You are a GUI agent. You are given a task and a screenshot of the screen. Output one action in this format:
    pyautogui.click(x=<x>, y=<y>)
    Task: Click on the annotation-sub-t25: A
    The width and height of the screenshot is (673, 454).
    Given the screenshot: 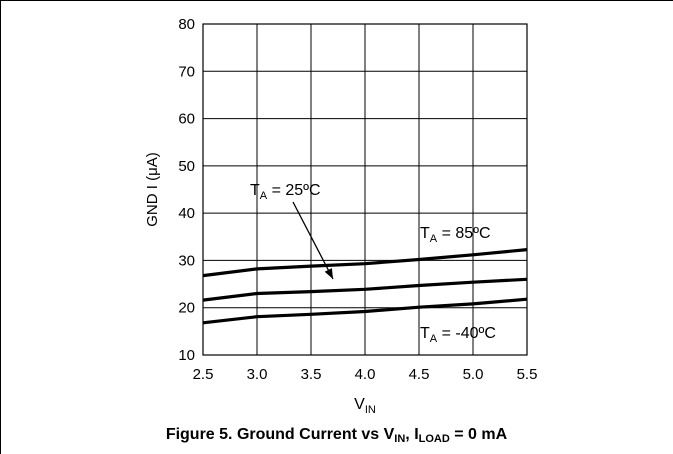 What is the action you would take?
    pyautogui.click(x=264, y=196)
    